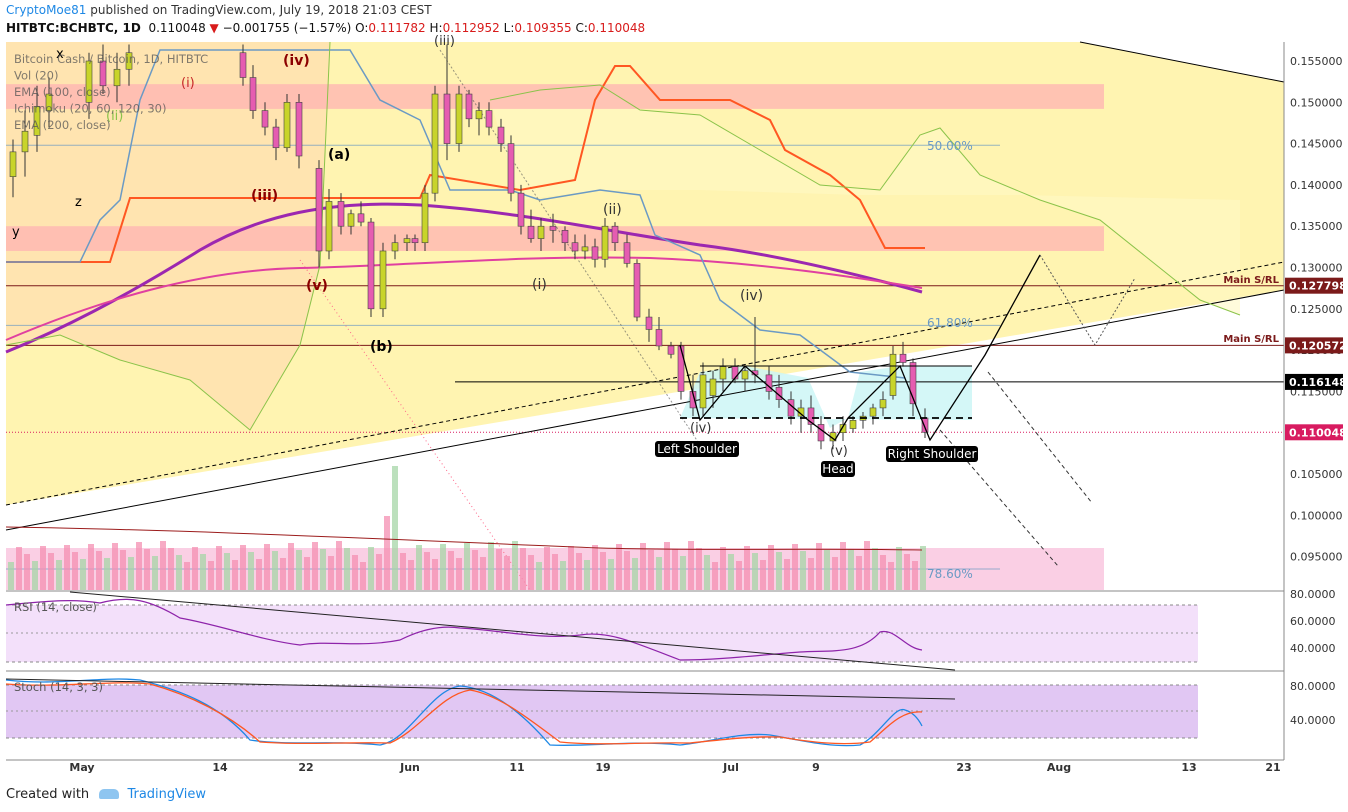 This screenshot has height=812, width=1348. Describe the element at coordinates (1272, 767) in the screenshot. I see `time-tick: 21` at that location.